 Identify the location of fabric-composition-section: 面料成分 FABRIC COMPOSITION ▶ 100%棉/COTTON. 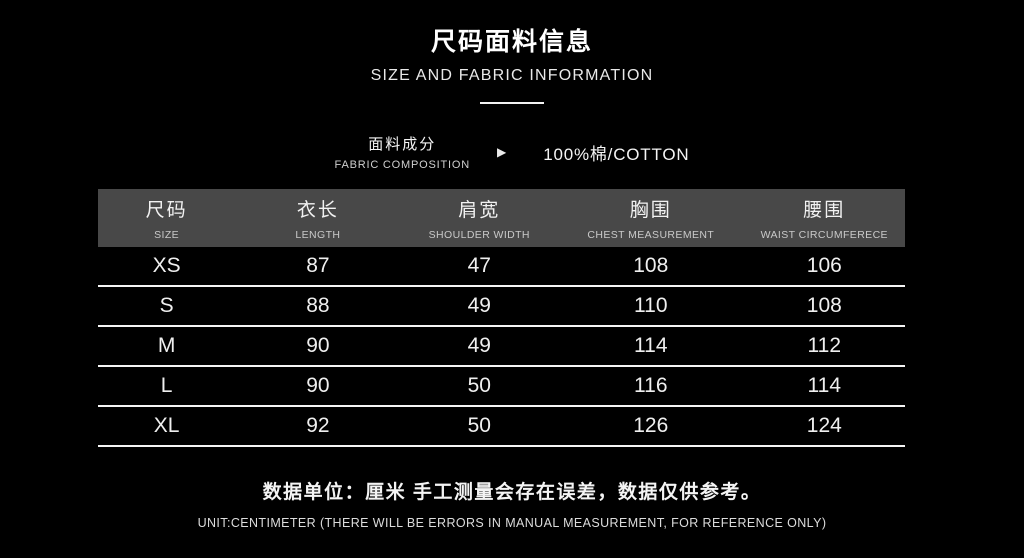
(512, 152).